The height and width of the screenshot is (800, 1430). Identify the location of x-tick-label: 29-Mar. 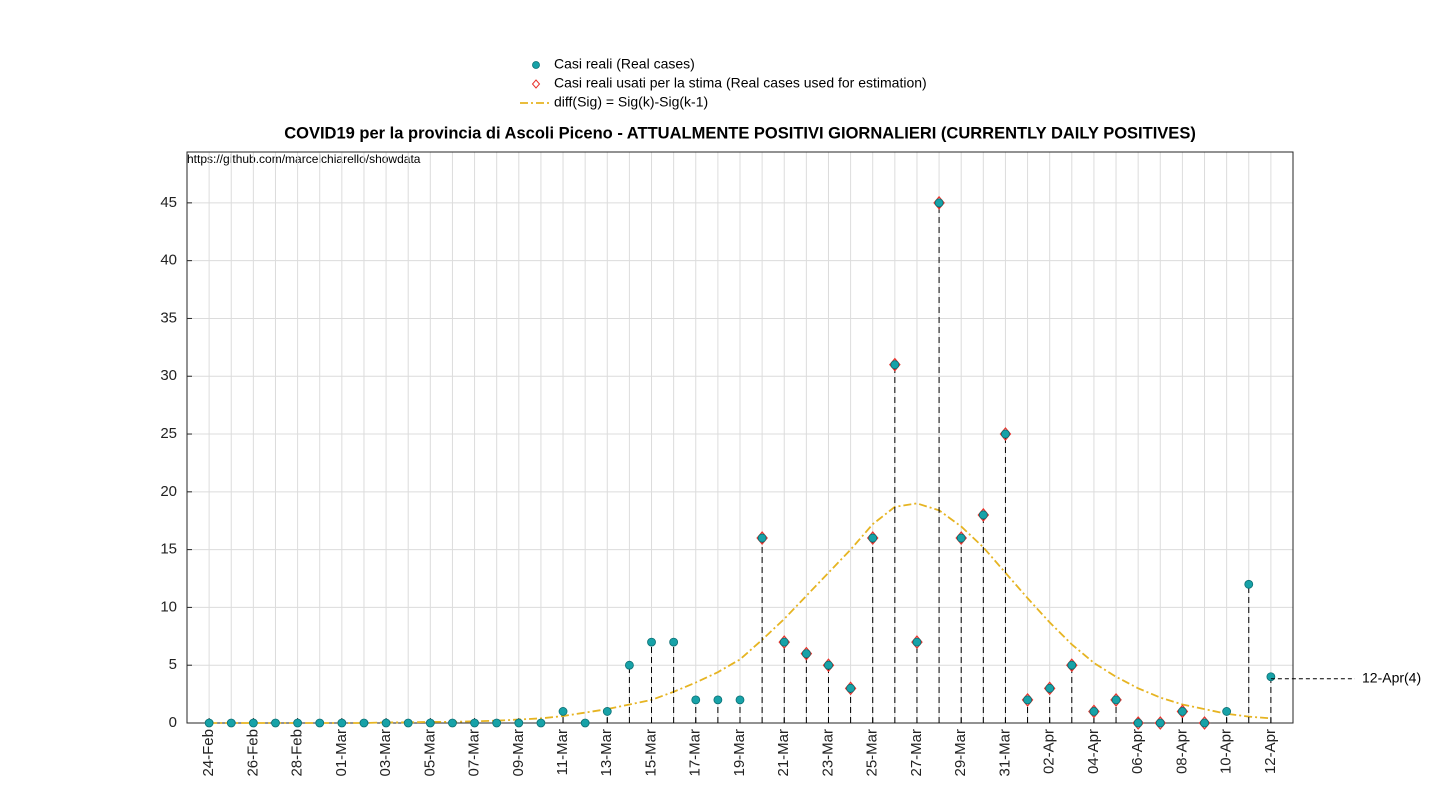
(960, 753).